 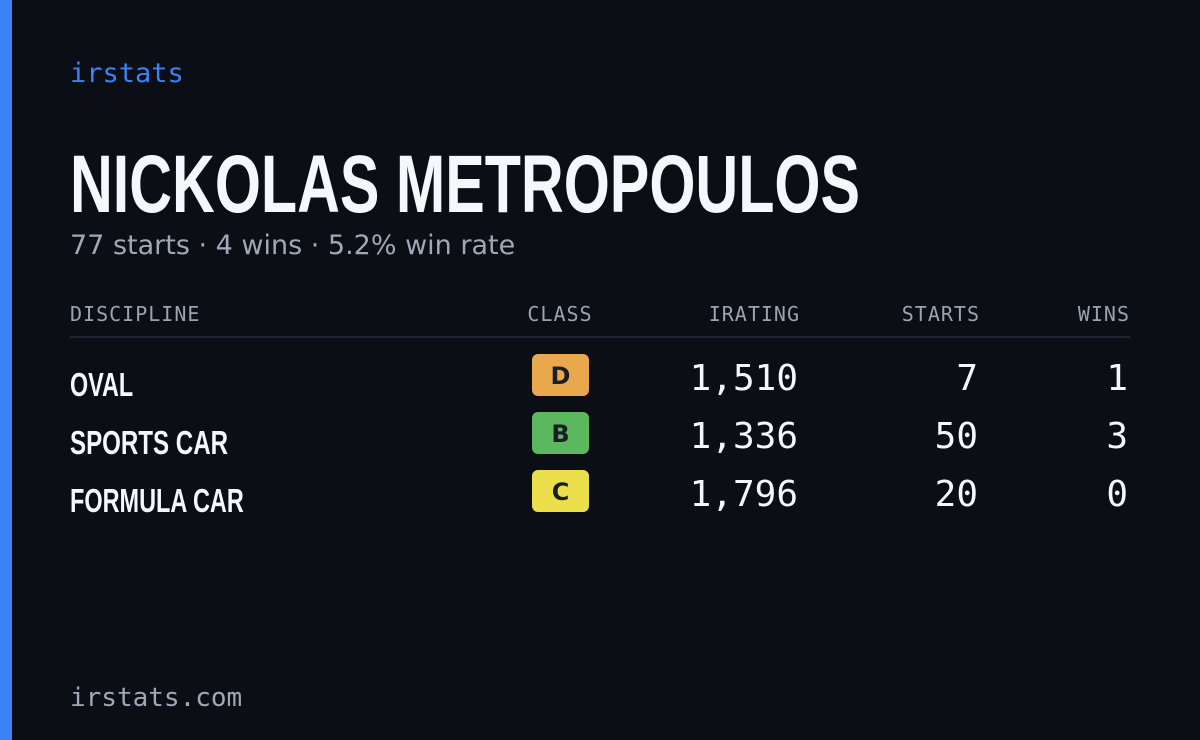 What do you see at coordinates (956, 436) in the screenshot?
I see `starts: 50` at bounding box center [956, 436].